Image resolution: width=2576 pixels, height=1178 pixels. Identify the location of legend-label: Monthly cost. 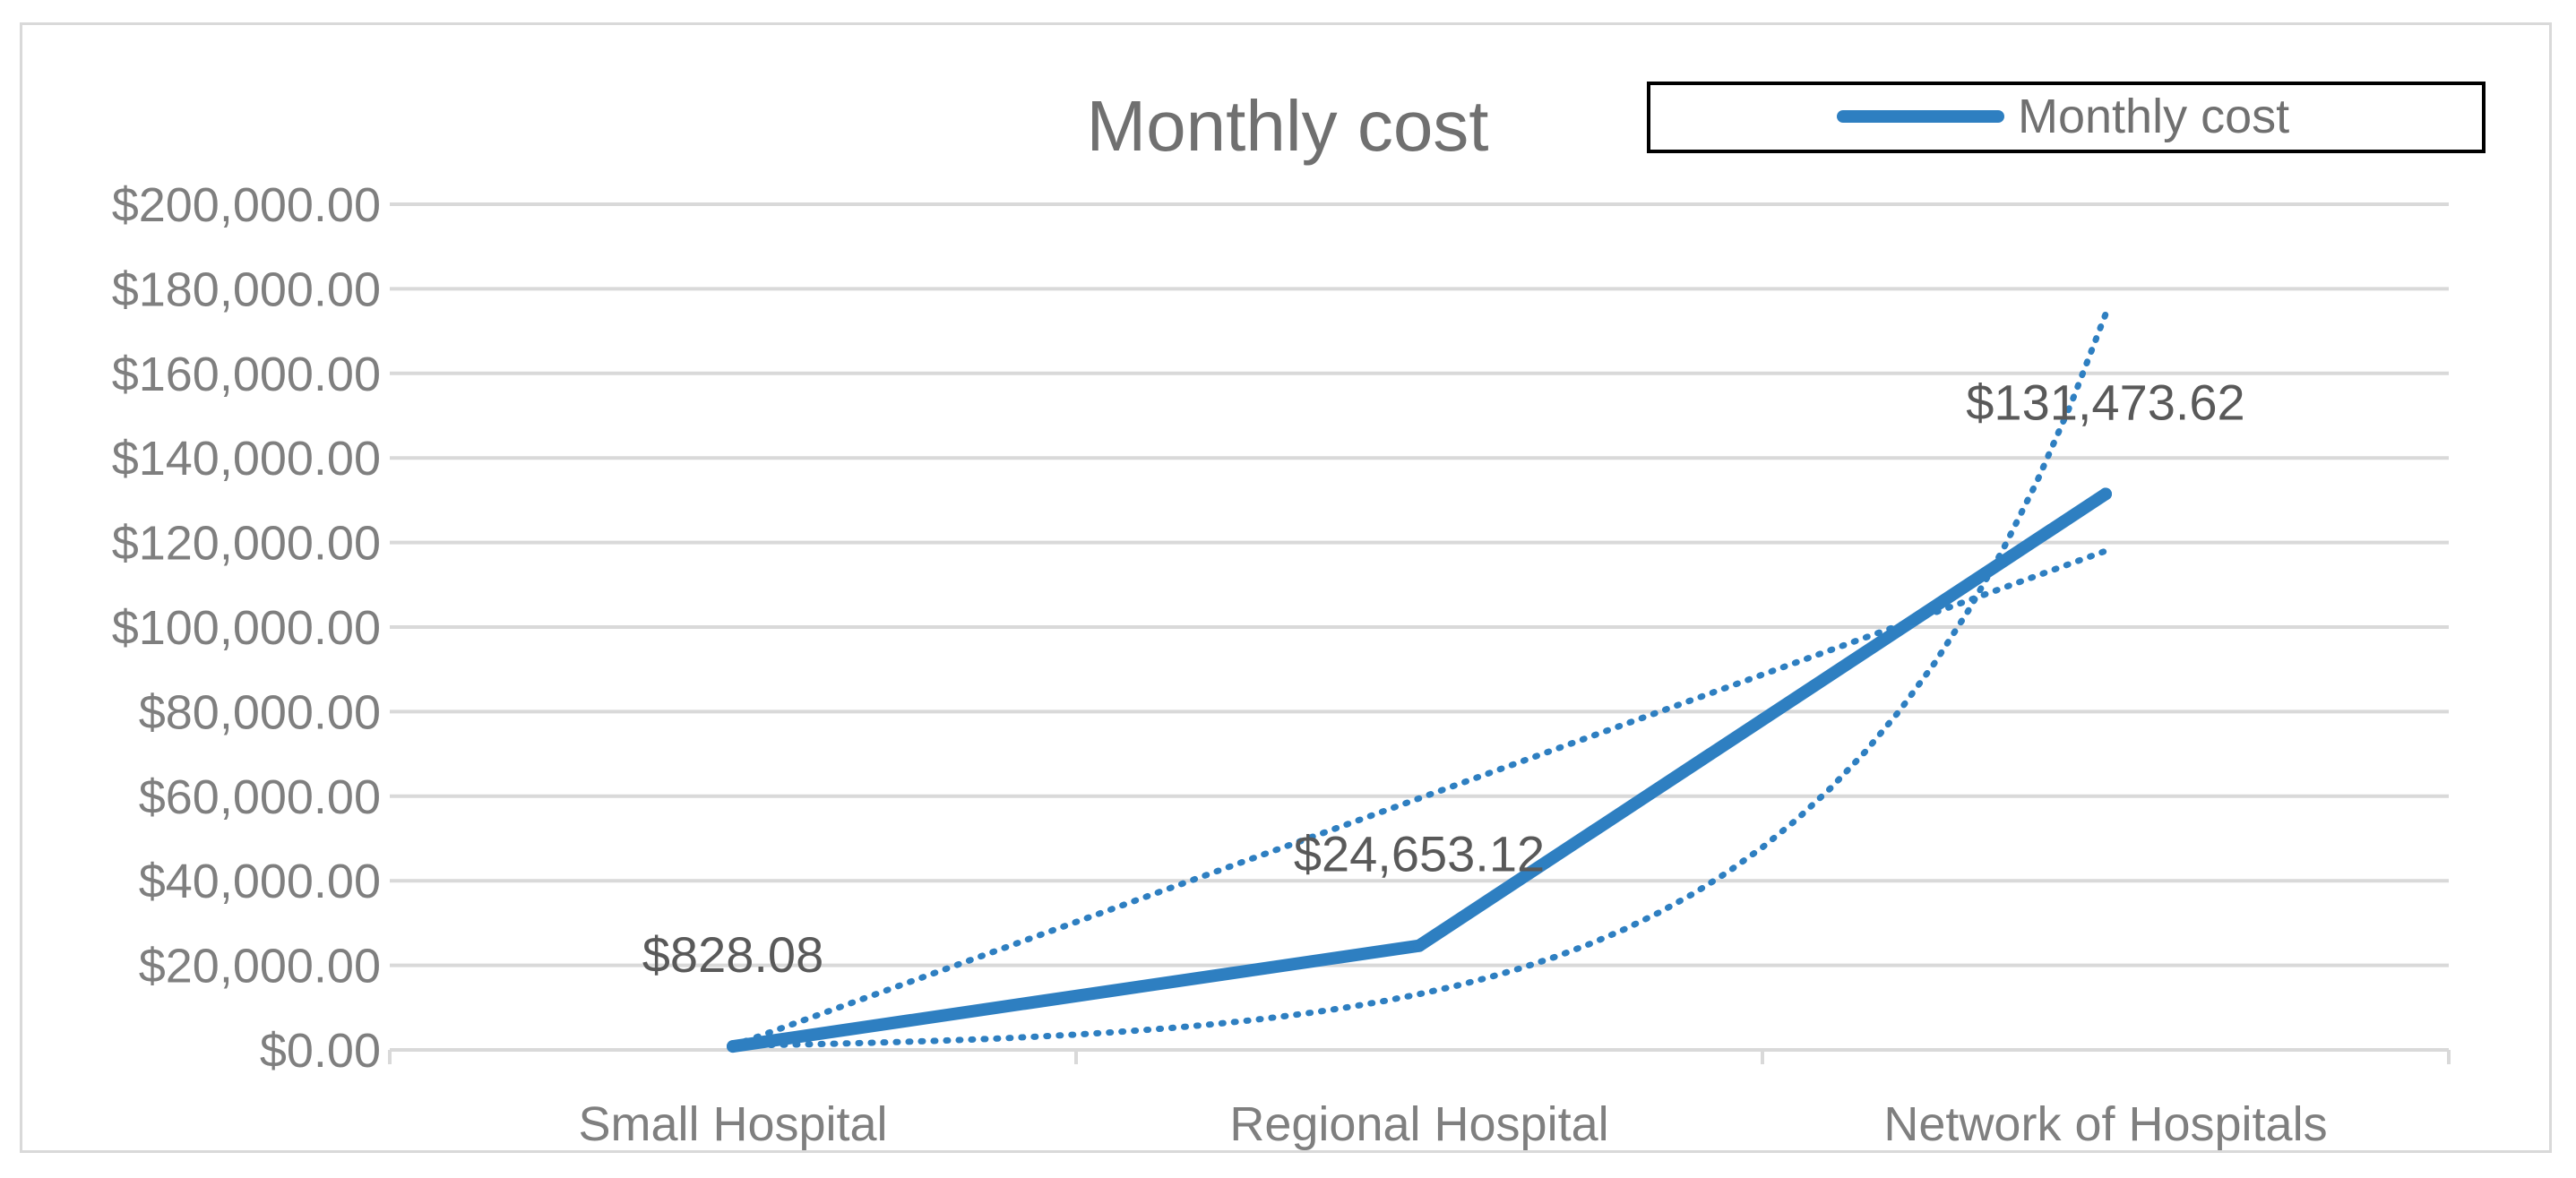
(2153, 116).